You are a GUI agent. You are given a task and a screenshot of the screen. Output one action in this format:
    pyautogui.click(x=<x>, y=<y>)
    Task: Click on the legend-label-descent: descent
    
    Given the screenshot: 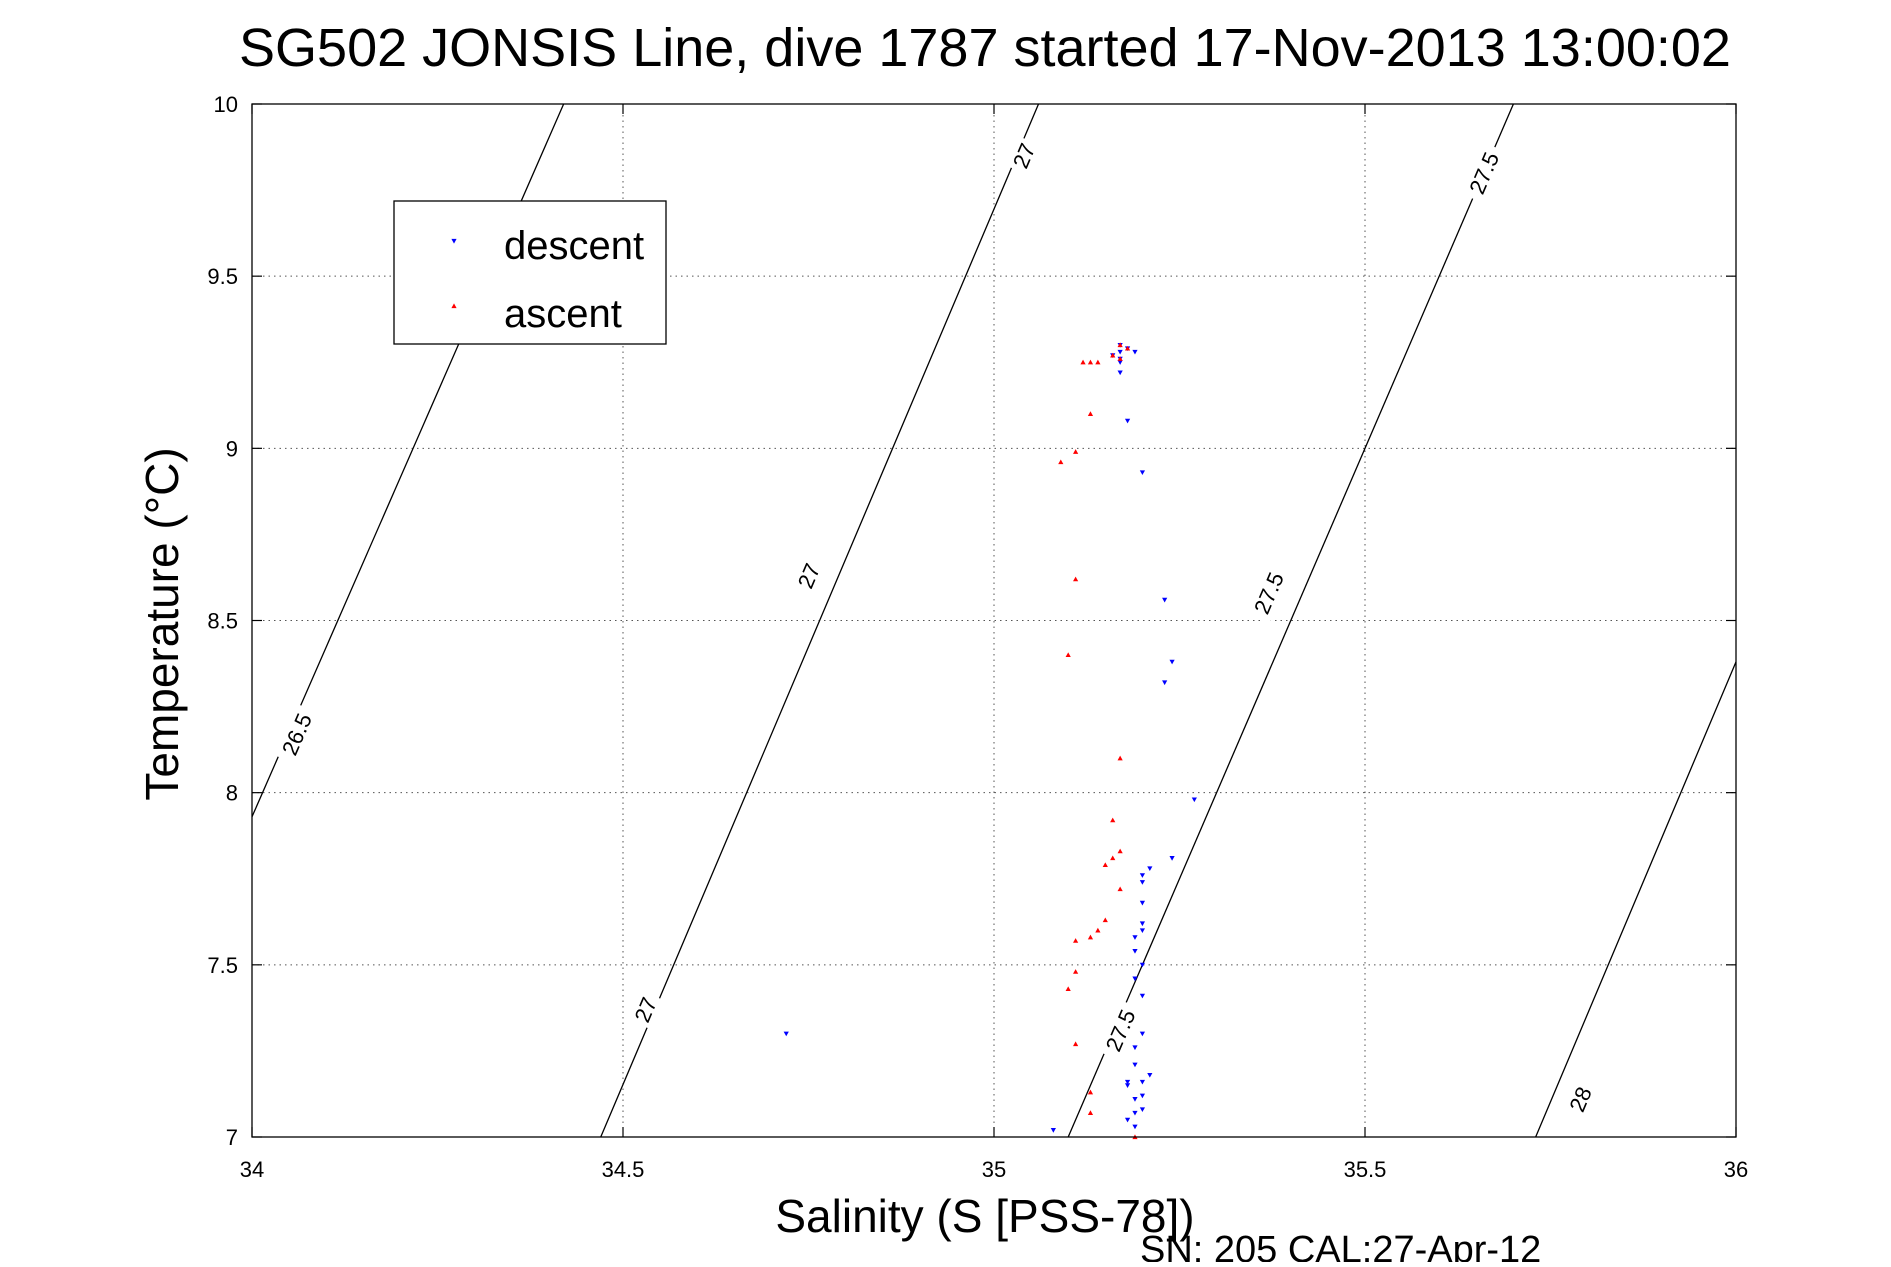 What is the action you would take?
    pyautogui.click(x=574, y=246)
    